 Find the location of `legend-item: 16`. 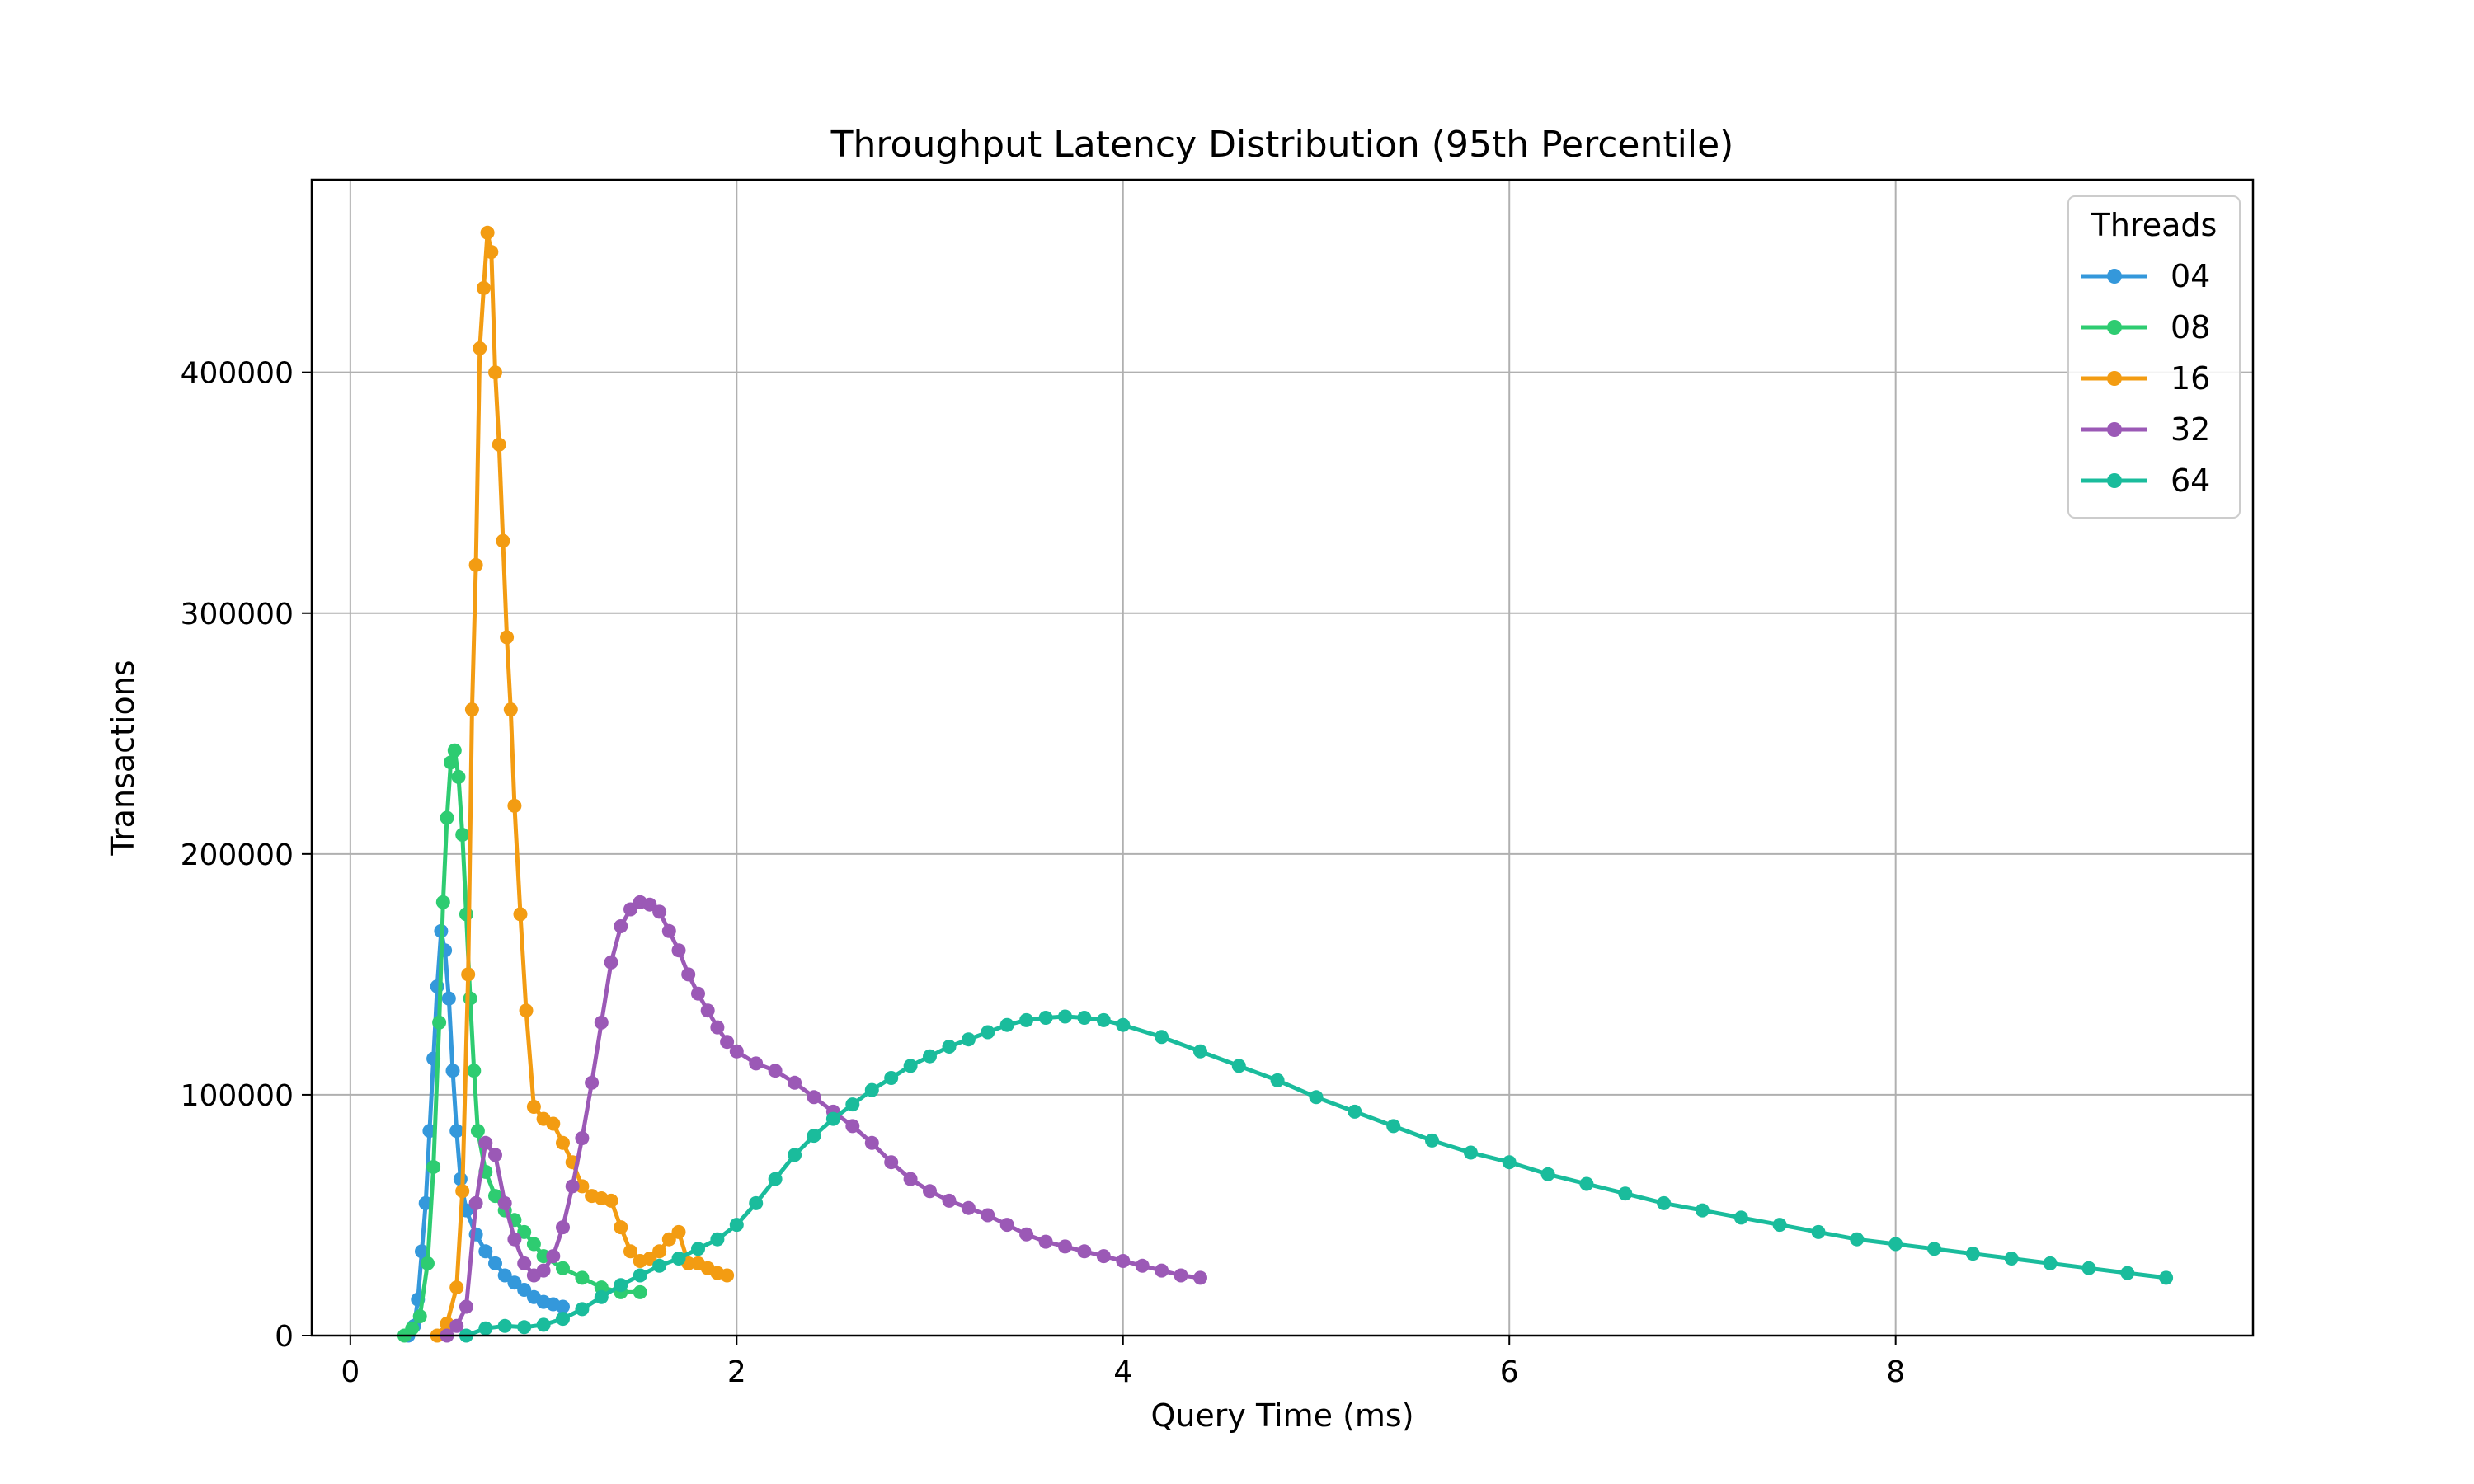

legend-item: 16 is located at coordinates (2145, 378).